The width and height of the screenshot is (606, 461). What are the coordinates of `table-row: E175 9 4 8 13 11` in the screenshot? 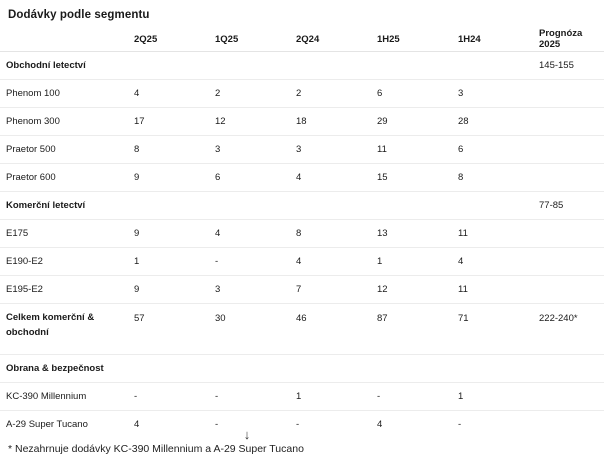 It's located at (302, 233).